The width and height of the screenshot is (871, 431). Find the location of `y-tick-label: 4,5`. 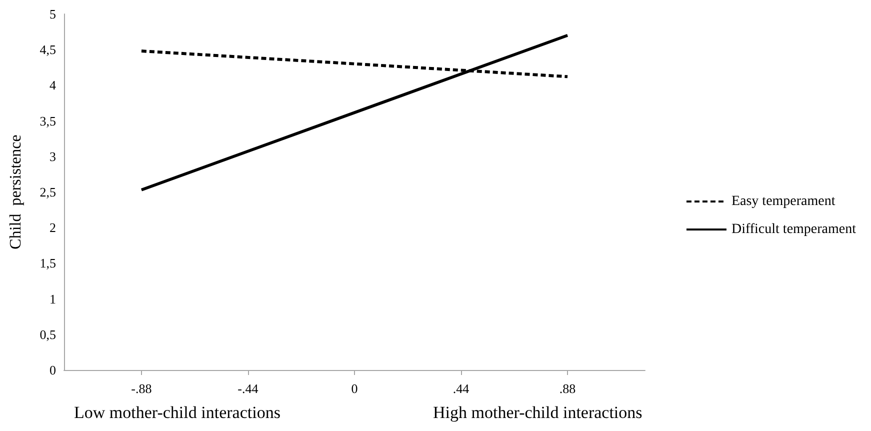

y-tick-label: 4,5 is located at coordinates (48, 50).